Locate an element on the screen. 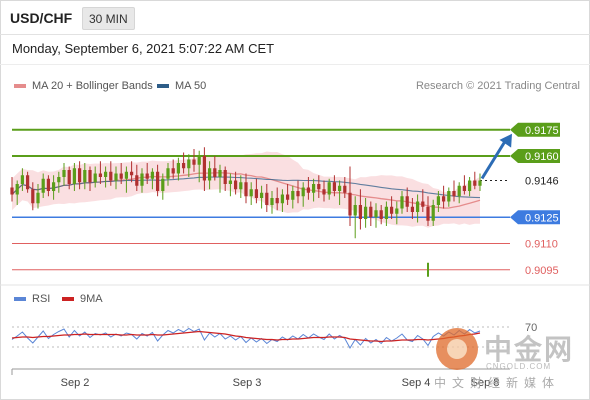  forecast-arrow-head is located at coordinates (505, 140).